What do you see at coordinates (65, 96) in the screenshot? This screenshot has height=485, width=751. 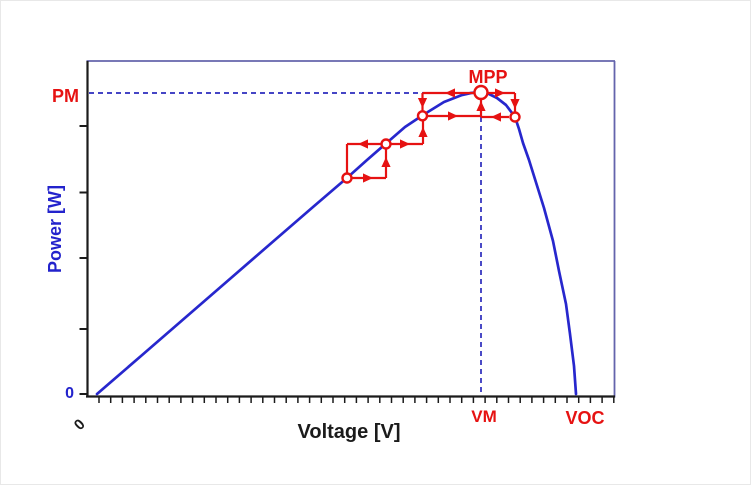 I see `pm-label: PM` at bounding box center [65, 96].